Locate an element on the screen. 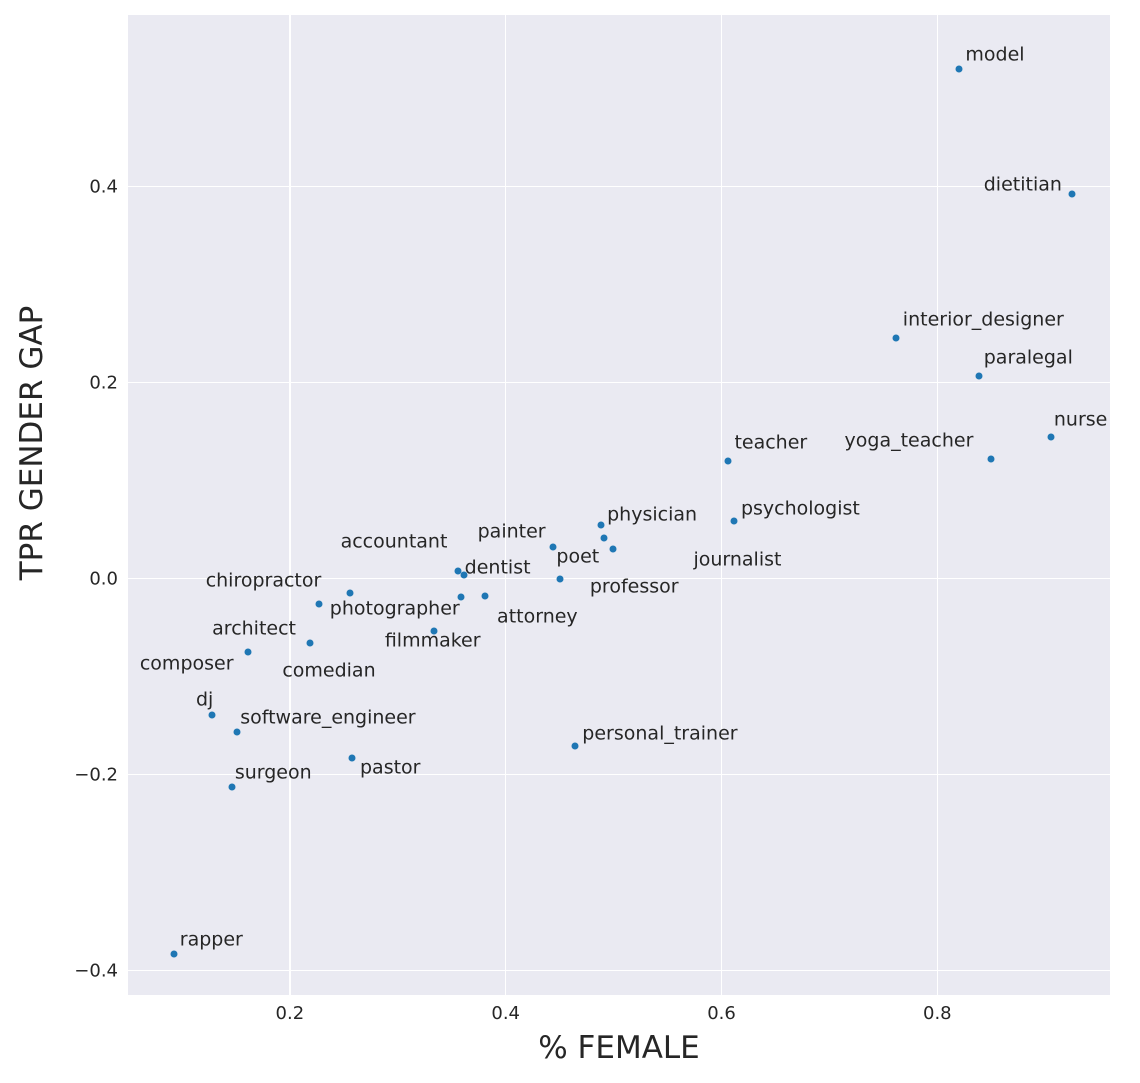 The width and height of the screenshot is (1140, 1083). point-label-poet: poet is located at coordinates (578, 556).